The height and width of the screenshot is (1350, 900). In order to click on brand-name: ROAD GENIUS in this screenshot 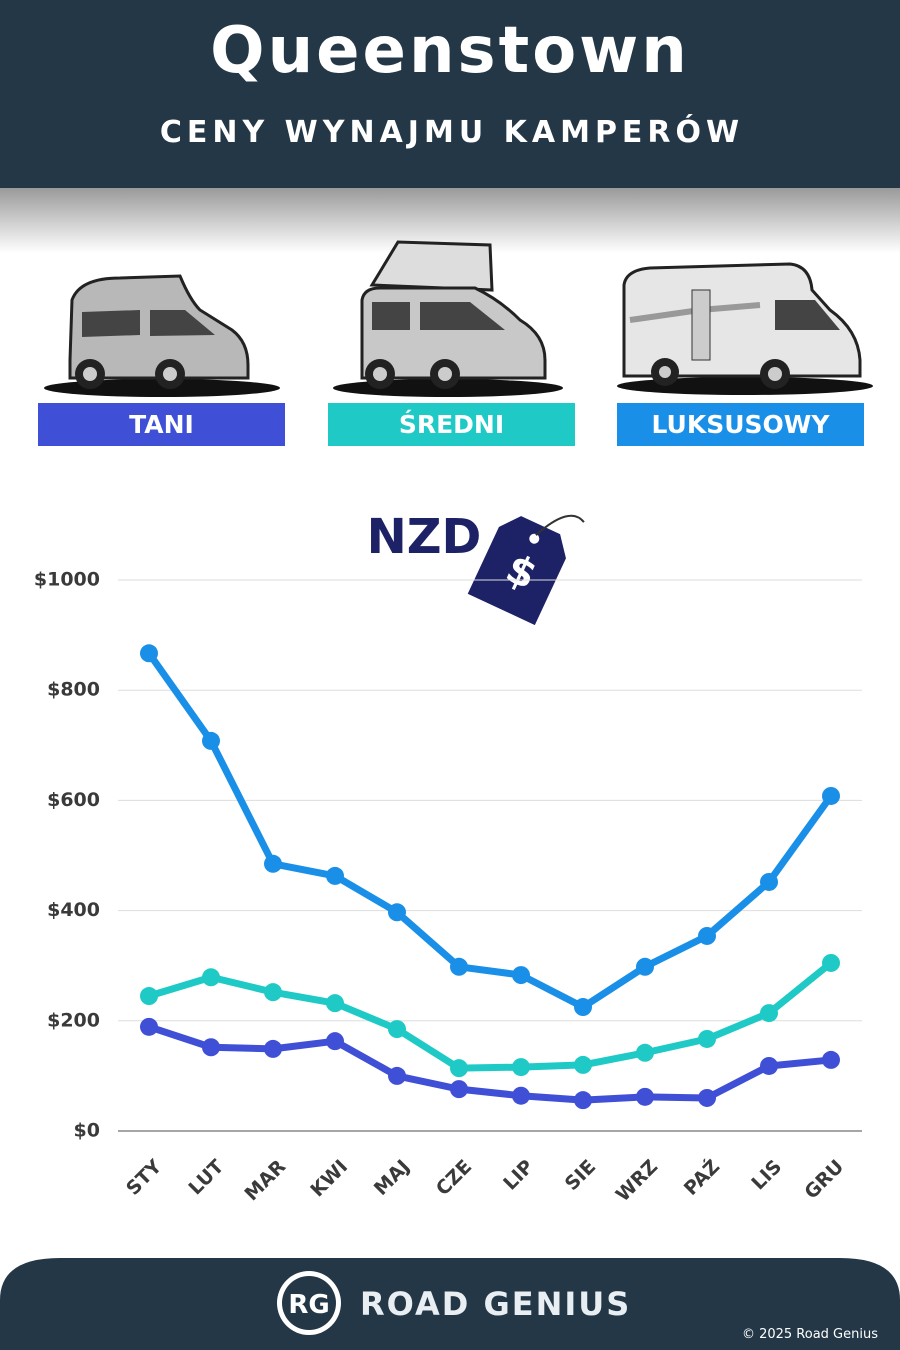, I will do `click(495, 1304)`.